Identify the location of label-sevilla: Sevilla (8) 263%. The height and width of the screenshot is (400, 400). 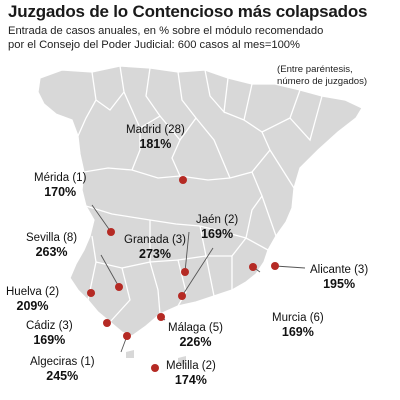
(51, 246).